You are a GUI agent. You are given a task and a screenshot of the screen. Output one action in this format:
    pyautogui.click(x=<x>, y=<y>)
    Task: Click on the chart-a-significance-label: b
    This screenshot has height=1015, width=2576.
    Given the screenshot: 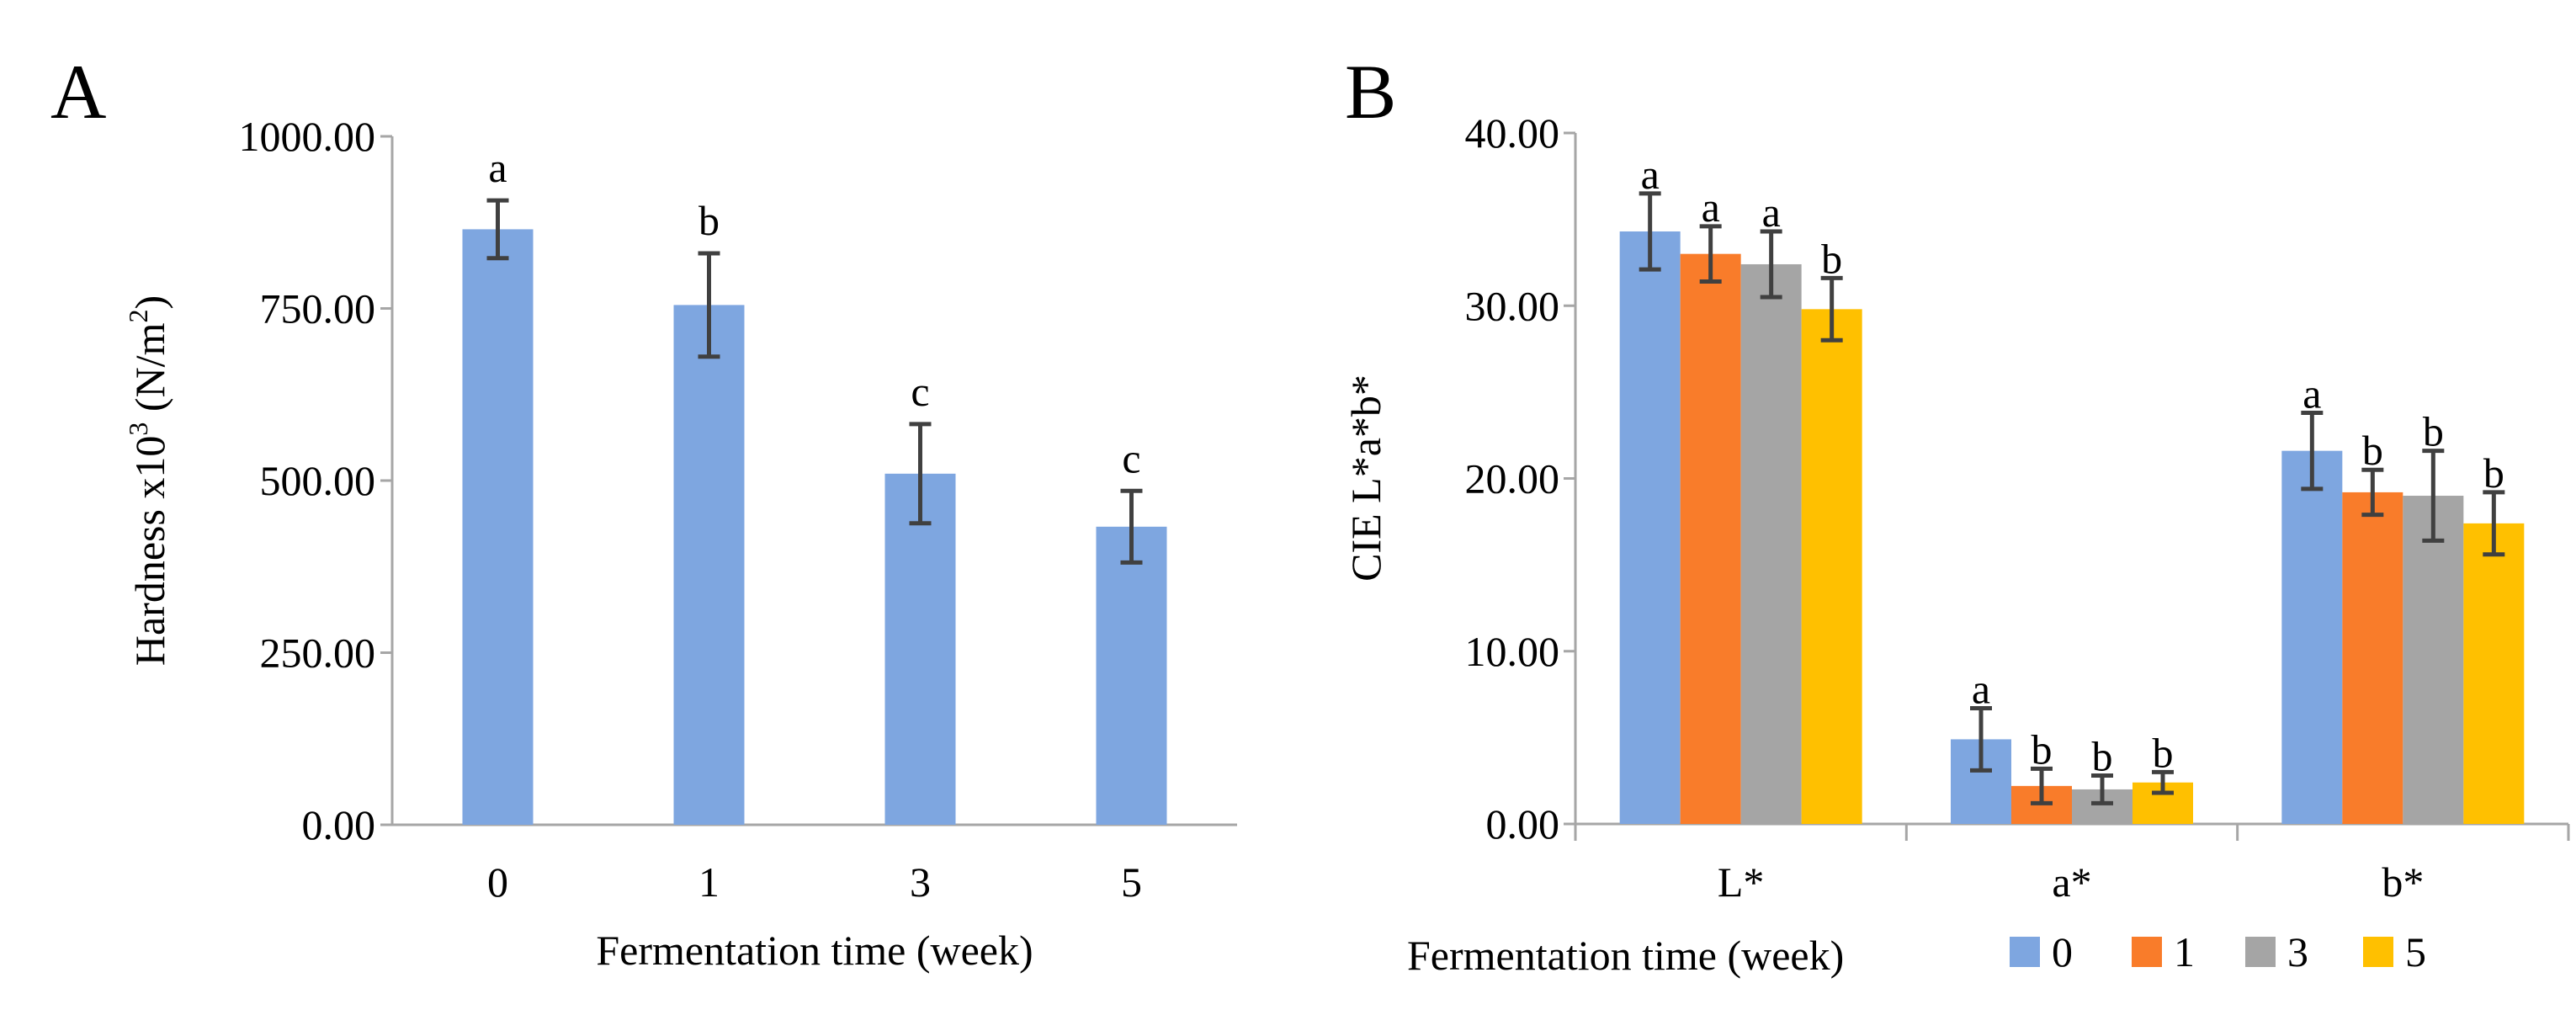 What is the action you would take?
    pyautogui.click(x=709, y=220)
    